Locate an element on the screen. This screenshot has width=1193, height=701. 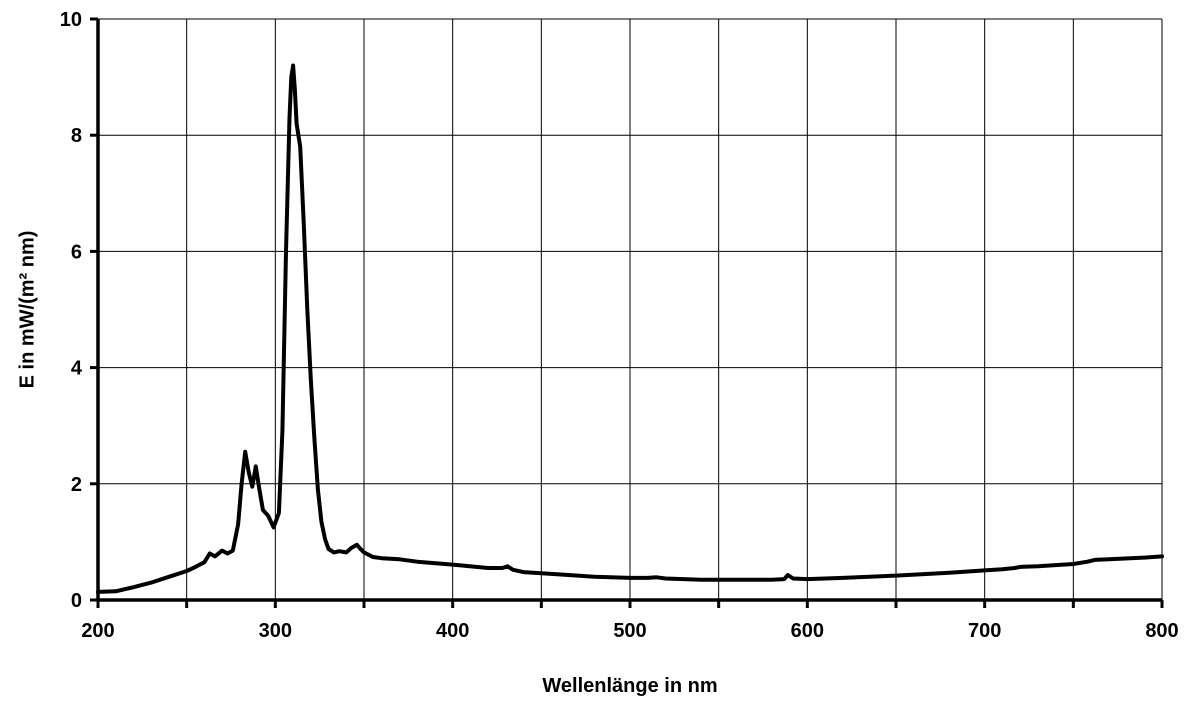
y-tick-label: 2 is located at coordinates (76, 485).